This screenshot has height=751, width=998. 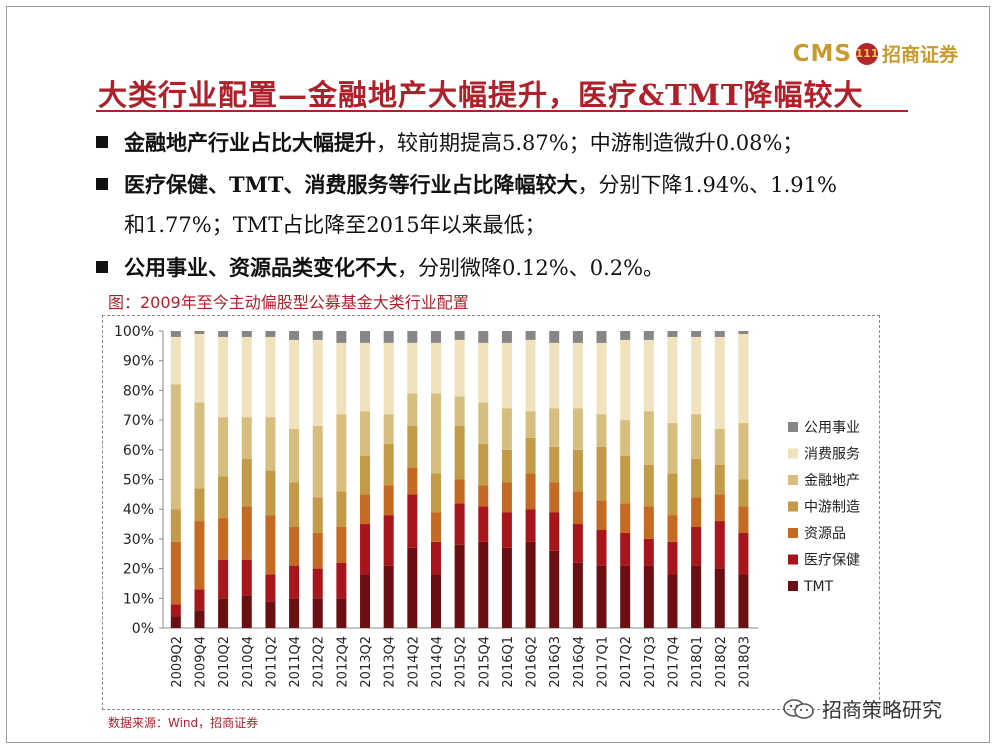 I want to click on x-tick-label: 2014Q2, so click(x=413, y=662).